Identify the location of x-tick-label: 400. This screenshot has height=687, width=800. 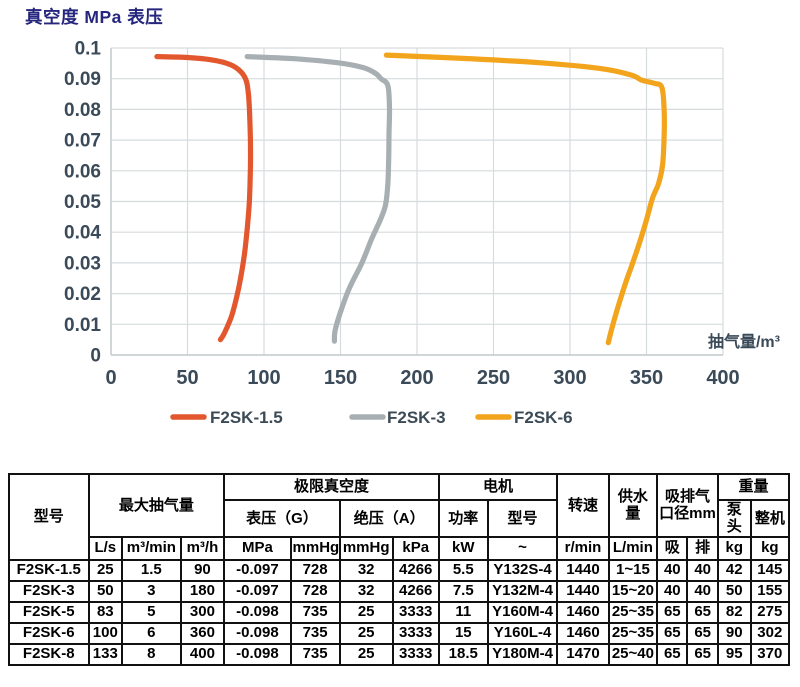
(722, 378).